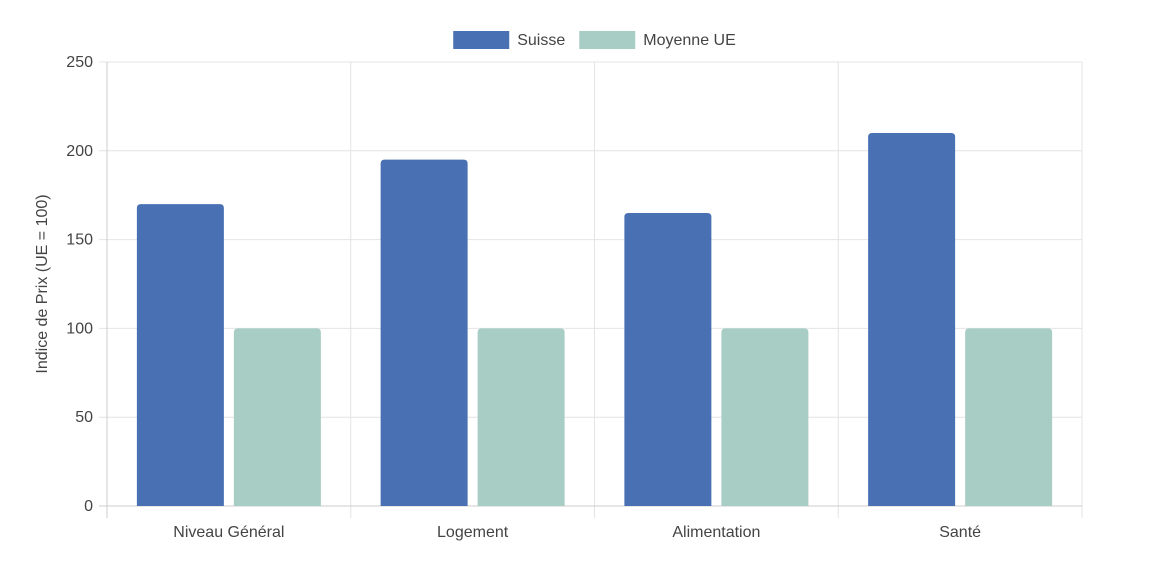  Describe the element at coordinates (79, 151) in the screenshot. I see `y-tick-label: 200` at that location.